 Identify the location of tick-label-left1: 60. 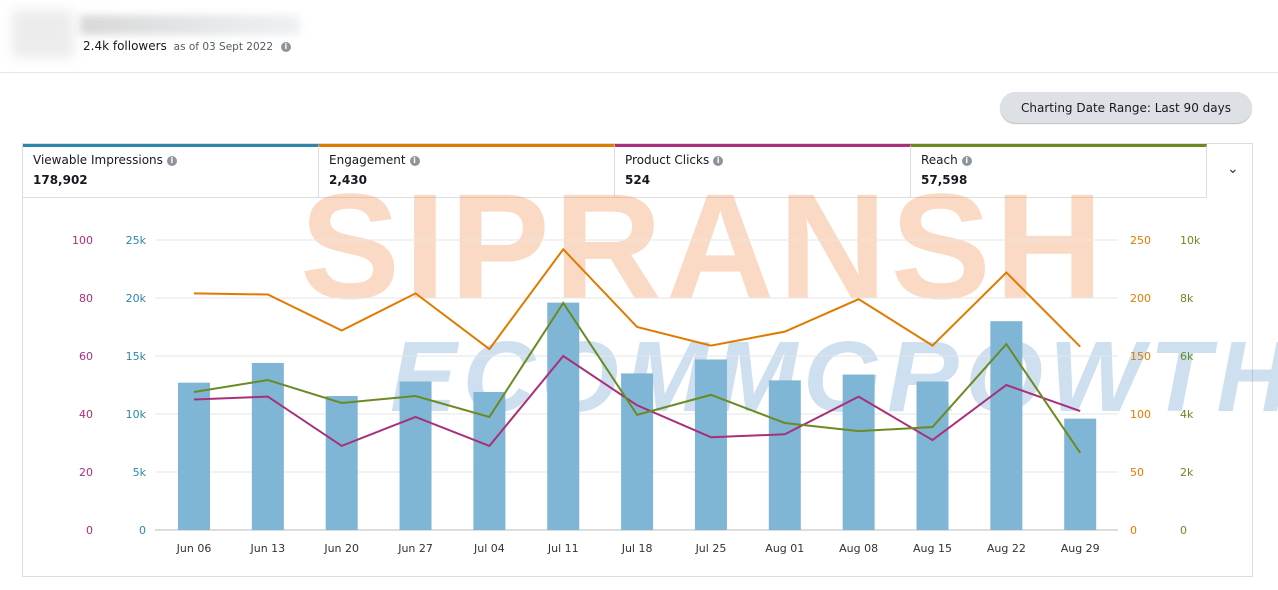
(86, 356).